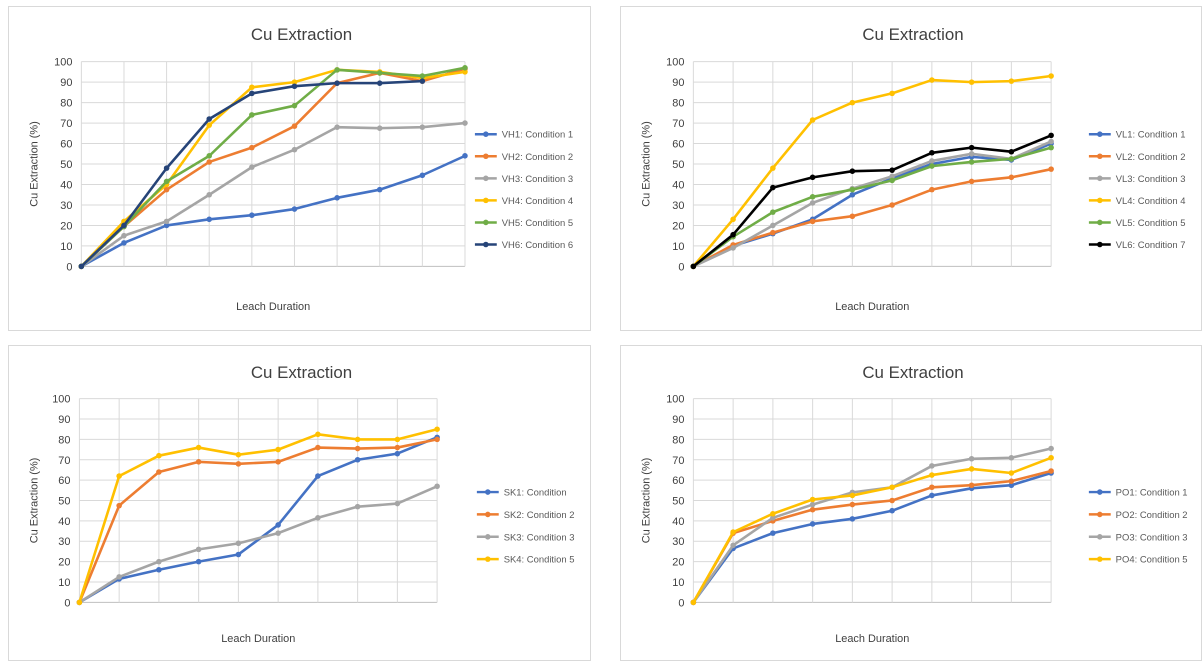 The height and width of the screenshot is (661, 1202). What do you see at coordinates (1137, 135) in the screenshot?
I see `legend-entry: VL1: Condition 1` at bounding box center [1137, 135].